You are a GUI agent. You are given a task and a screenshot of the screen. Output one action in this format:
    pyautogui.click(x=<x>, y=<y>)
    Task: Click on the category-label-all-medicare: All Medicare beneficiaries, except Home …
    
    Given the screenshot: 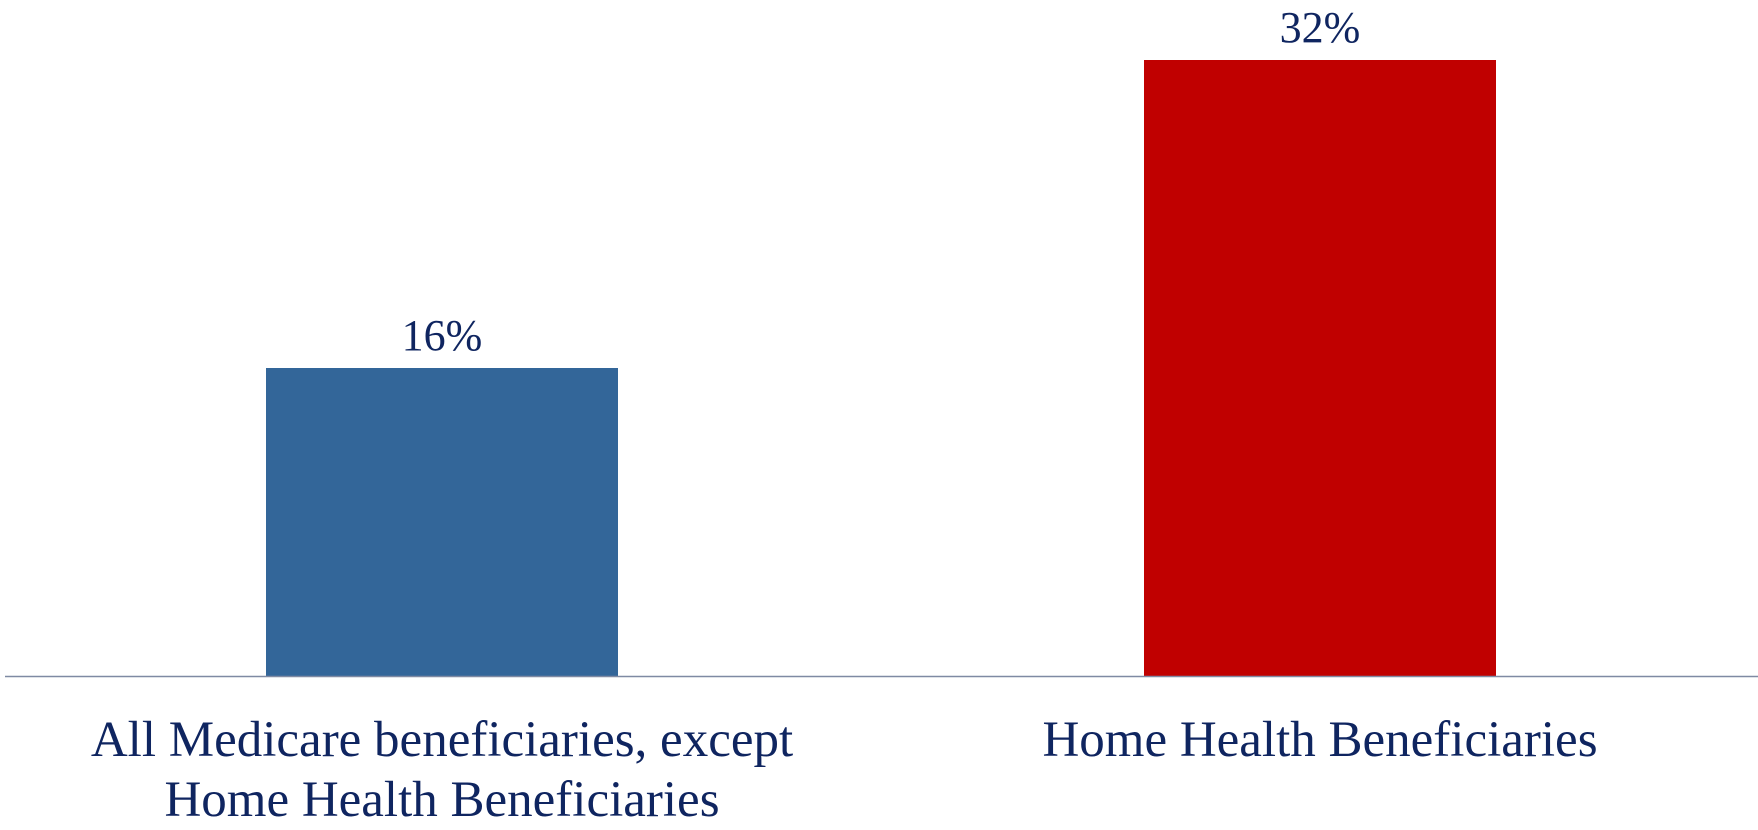 What is the action you would take?
    pyautogui.click(x=442, y=770)
    